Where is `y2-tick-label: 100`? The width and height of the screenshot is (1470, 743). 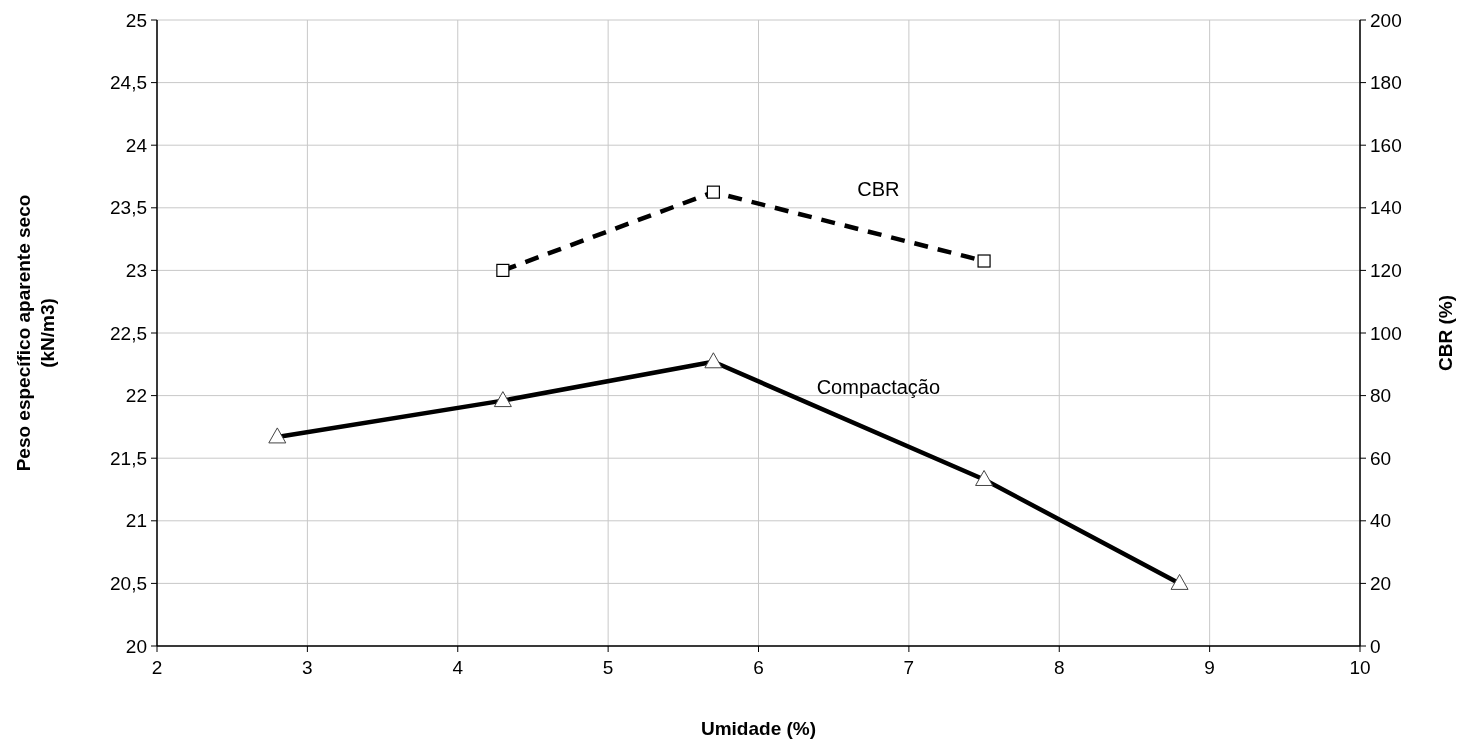
y2-tick-label: 100 is located at coordinates (1386, 333).